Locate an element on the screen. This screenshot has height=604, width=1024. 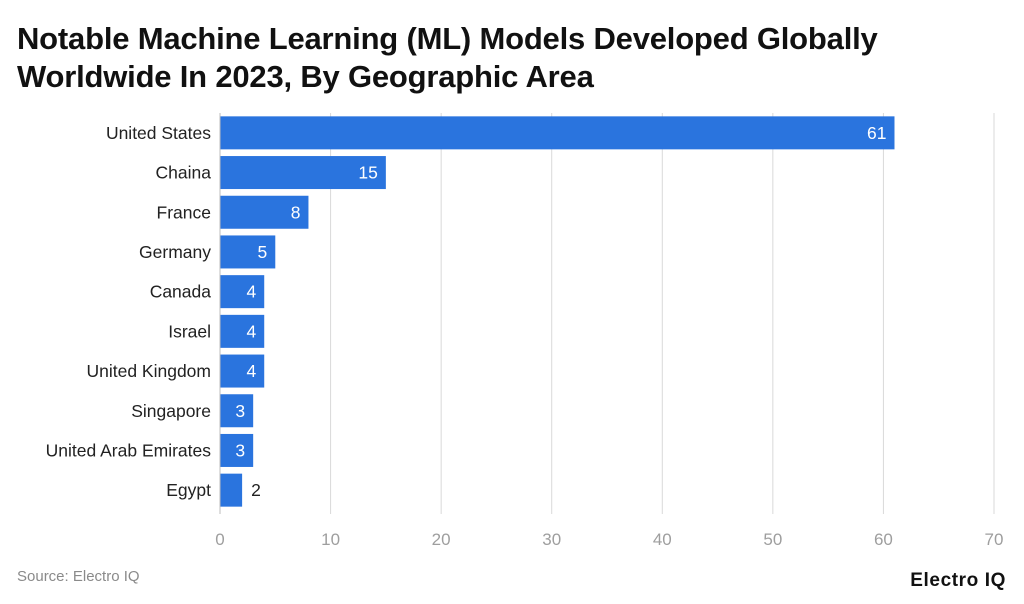
source-note: Source: Electro IQ is located at coordinates (78, 576).